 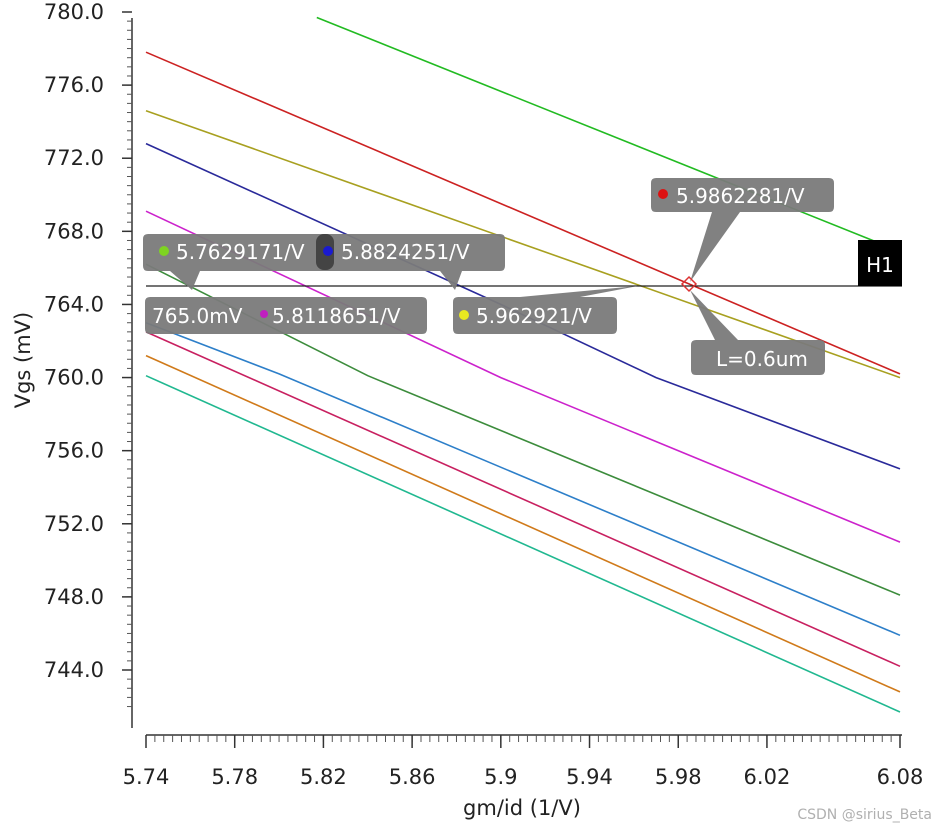 I want to click on marker-callout-2: 5.8824251/V, so click(x=396, y=252).